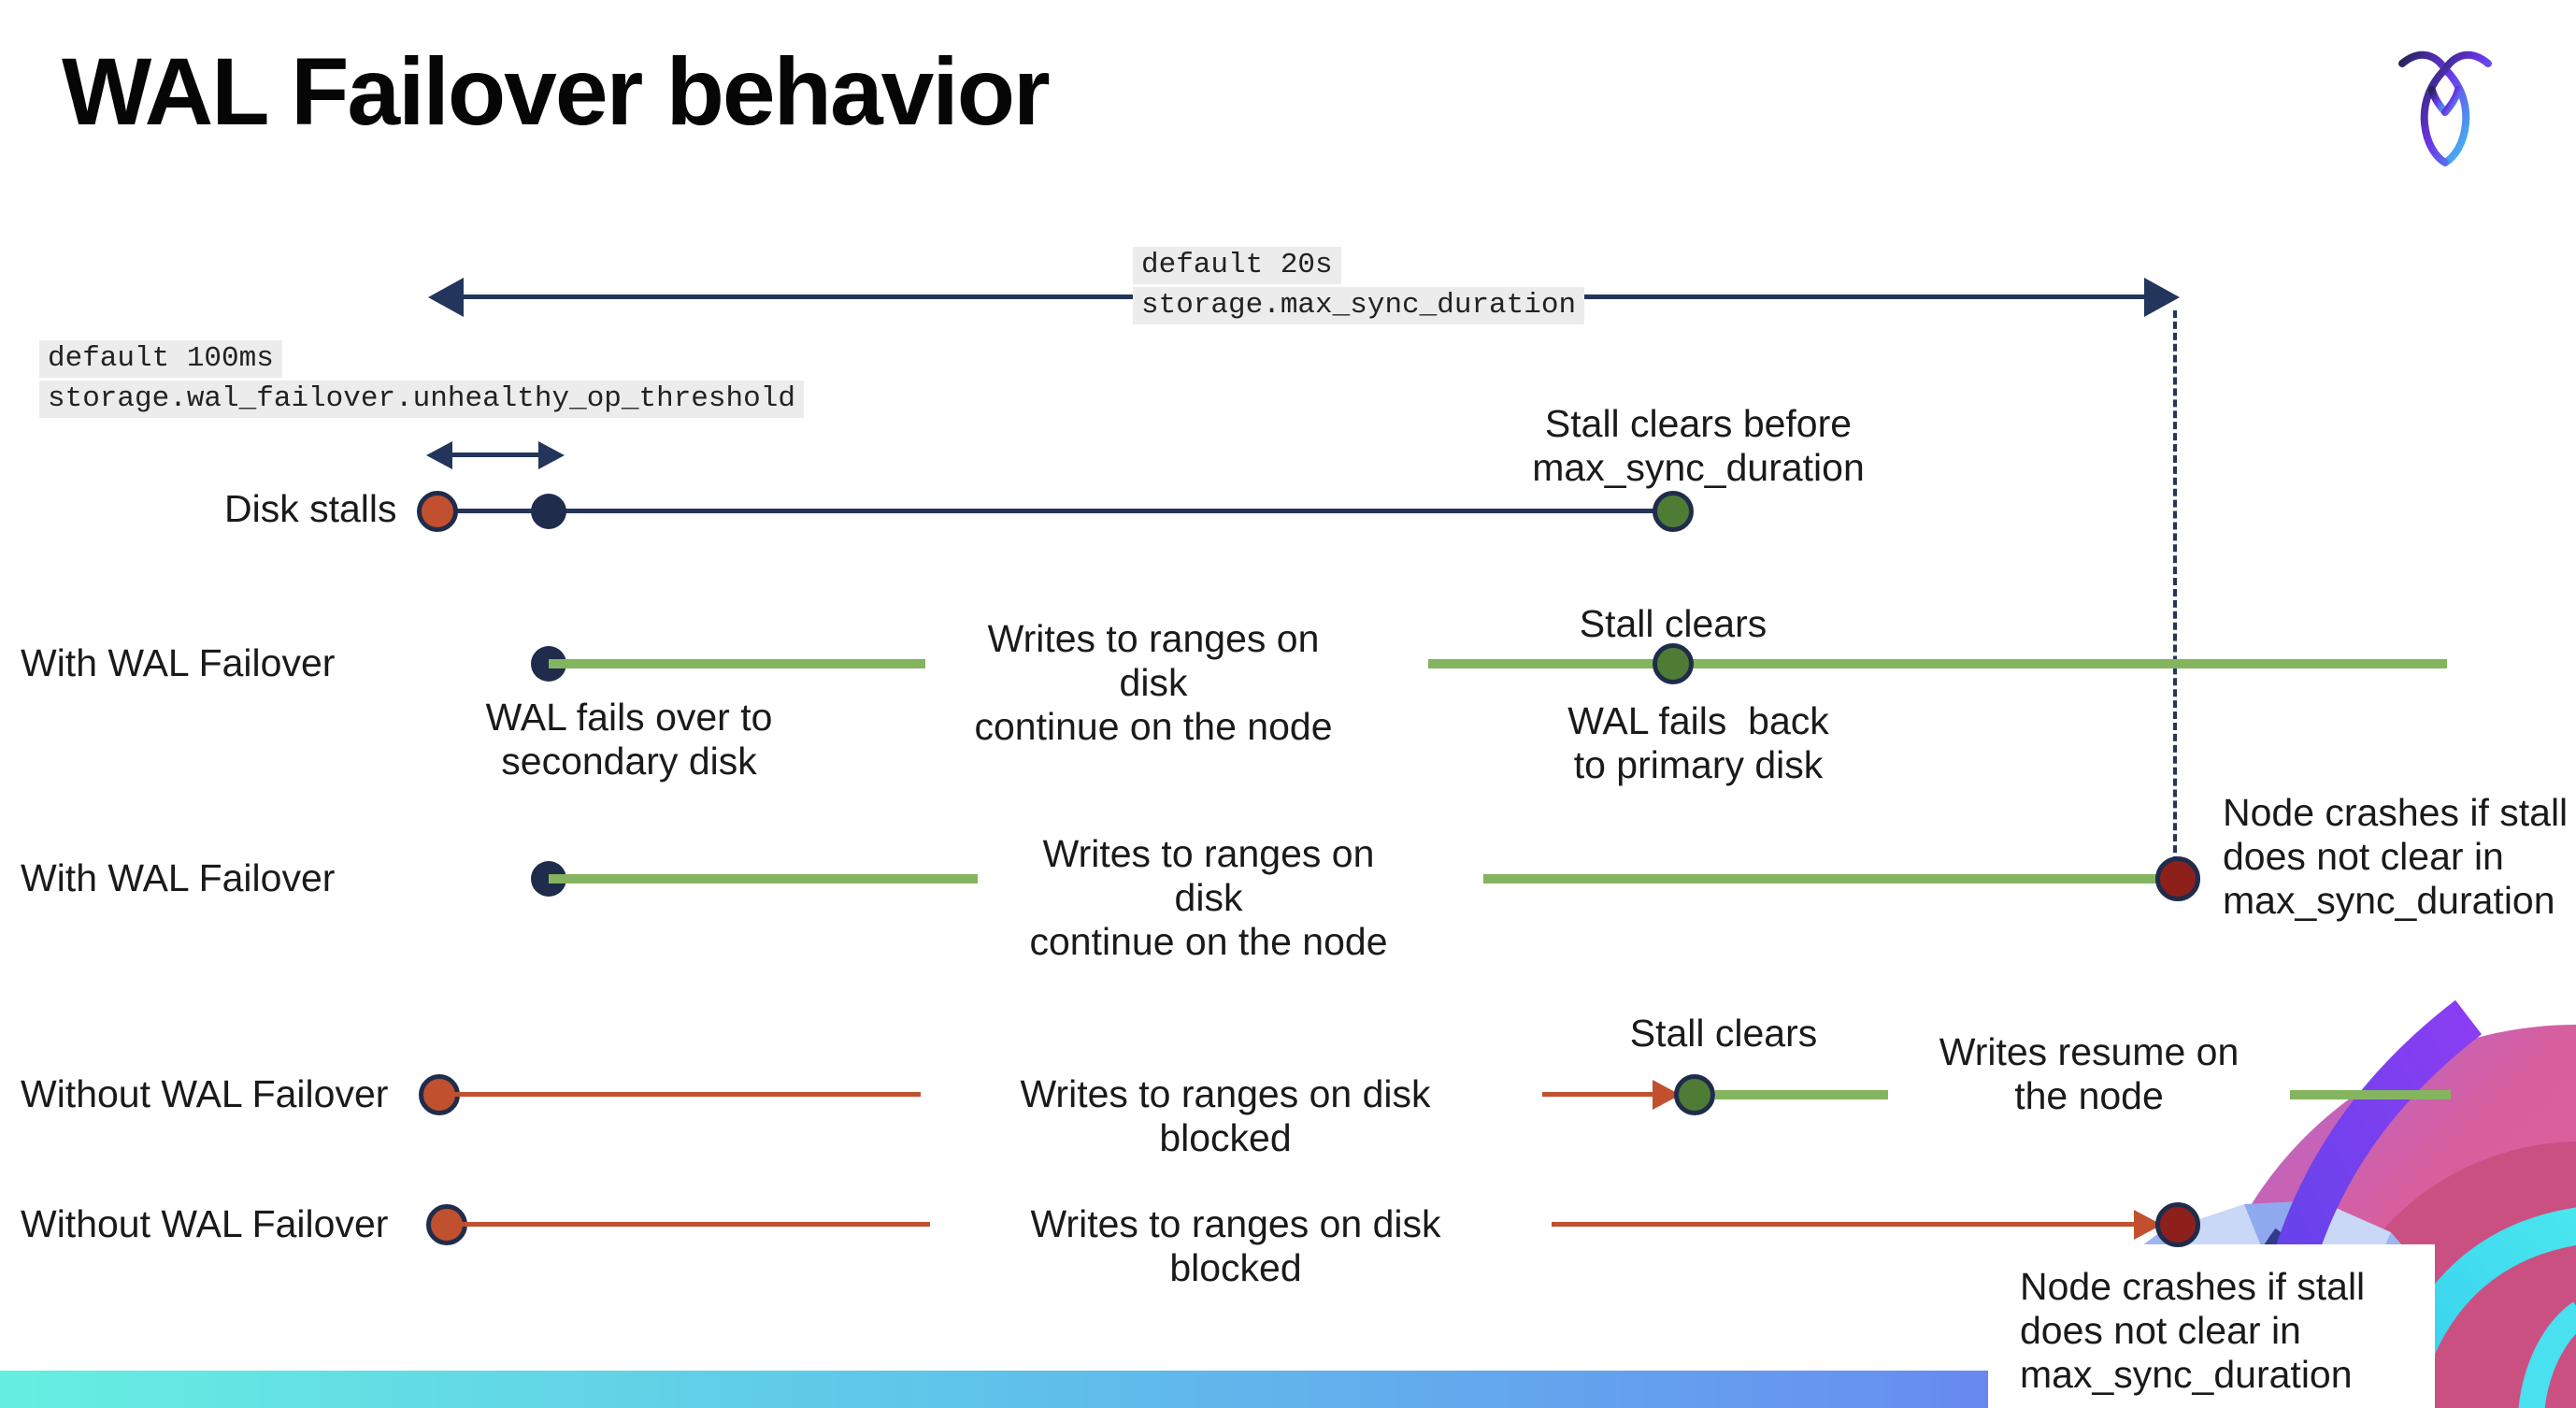 The height and width of the screenshot is (1408, 2576). I want to click on node-crash-callout-box, so click(2211, 1326).